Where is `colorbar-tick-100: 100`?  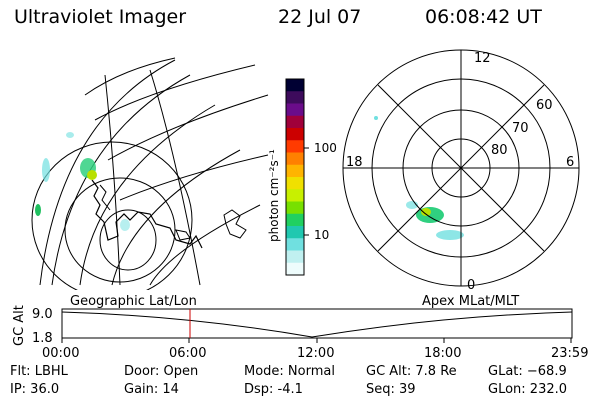 colorbar-tick-100: 100 is located at coordinates (325, 148).